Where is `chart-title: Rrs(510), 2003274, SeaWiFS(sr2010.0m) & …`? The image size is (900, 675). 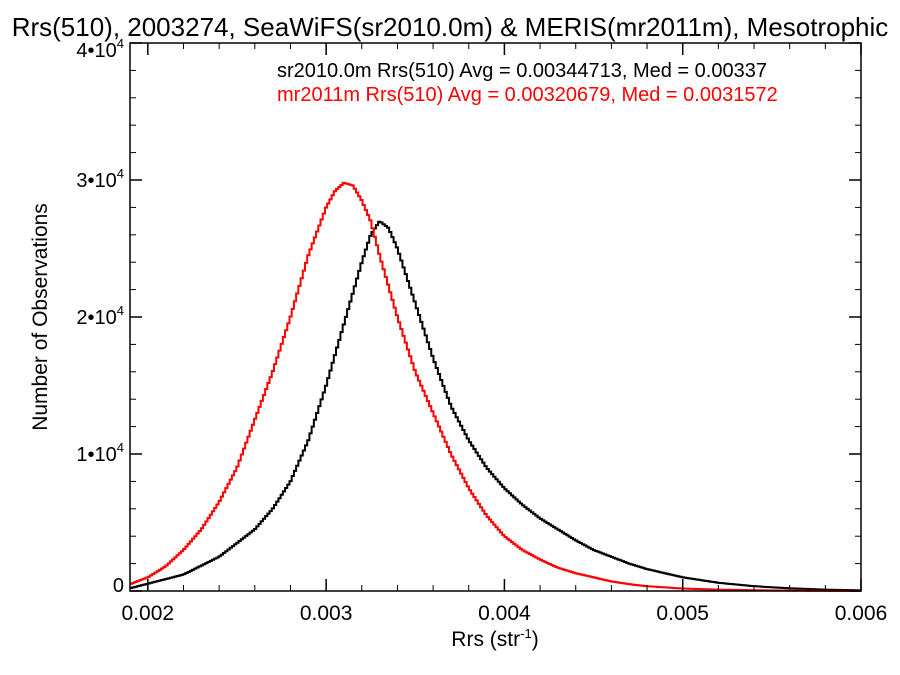
chart-title: Rrs(510), 2003274, SeaWiFS(sr2010.0m) & … is located at coordinates (450, 27).